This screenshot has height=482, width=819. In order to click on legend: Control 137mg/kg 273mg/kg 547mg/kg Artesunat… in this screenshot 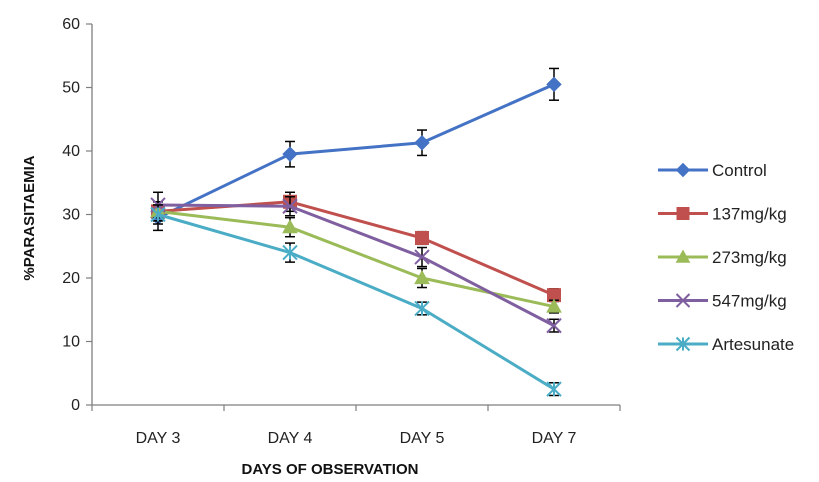, I will do `click(726, 257)`.